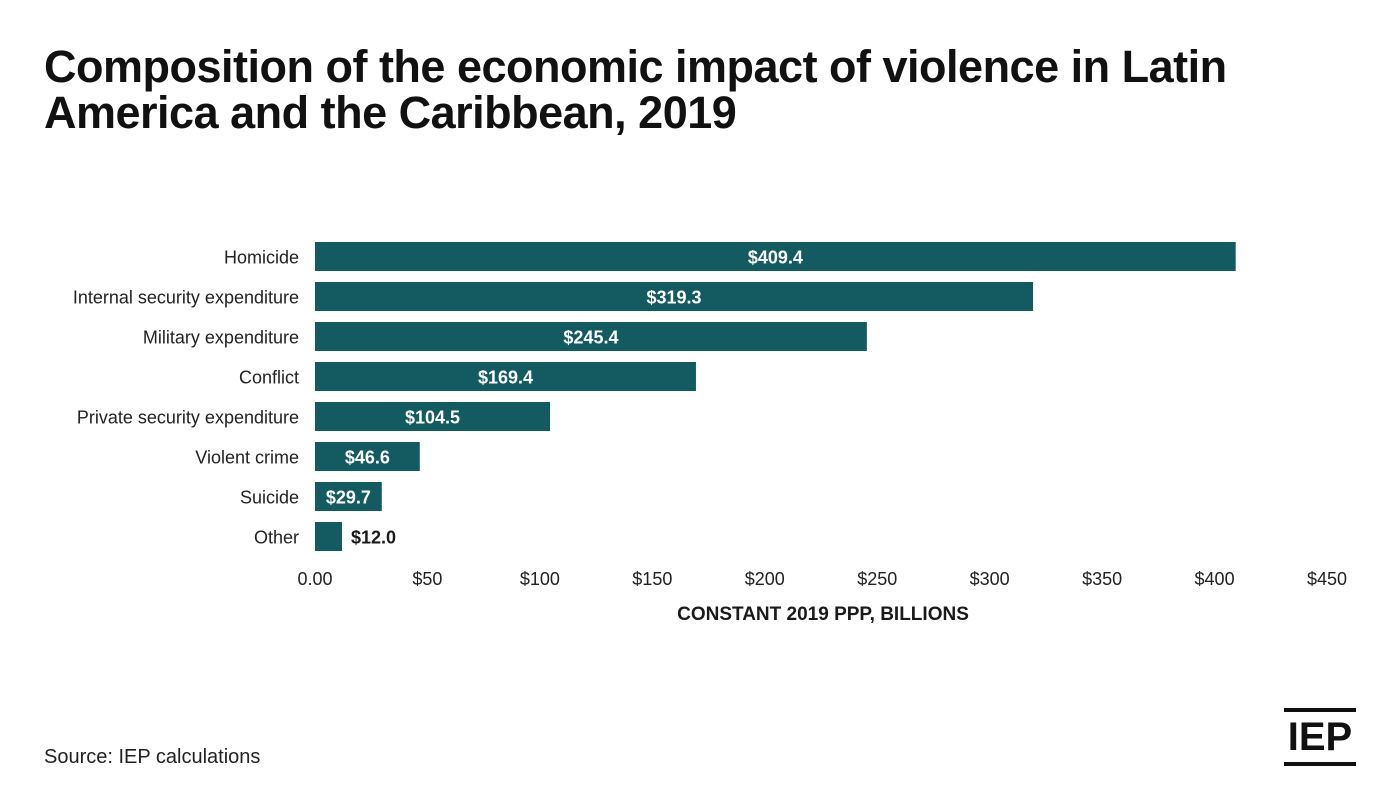 The height and width of the screenshot is (810, 1400). What do you see at coordinates (765, 579) in the screenshot?
I see `x-tick-label: $200` at bounding box center [765, 579].